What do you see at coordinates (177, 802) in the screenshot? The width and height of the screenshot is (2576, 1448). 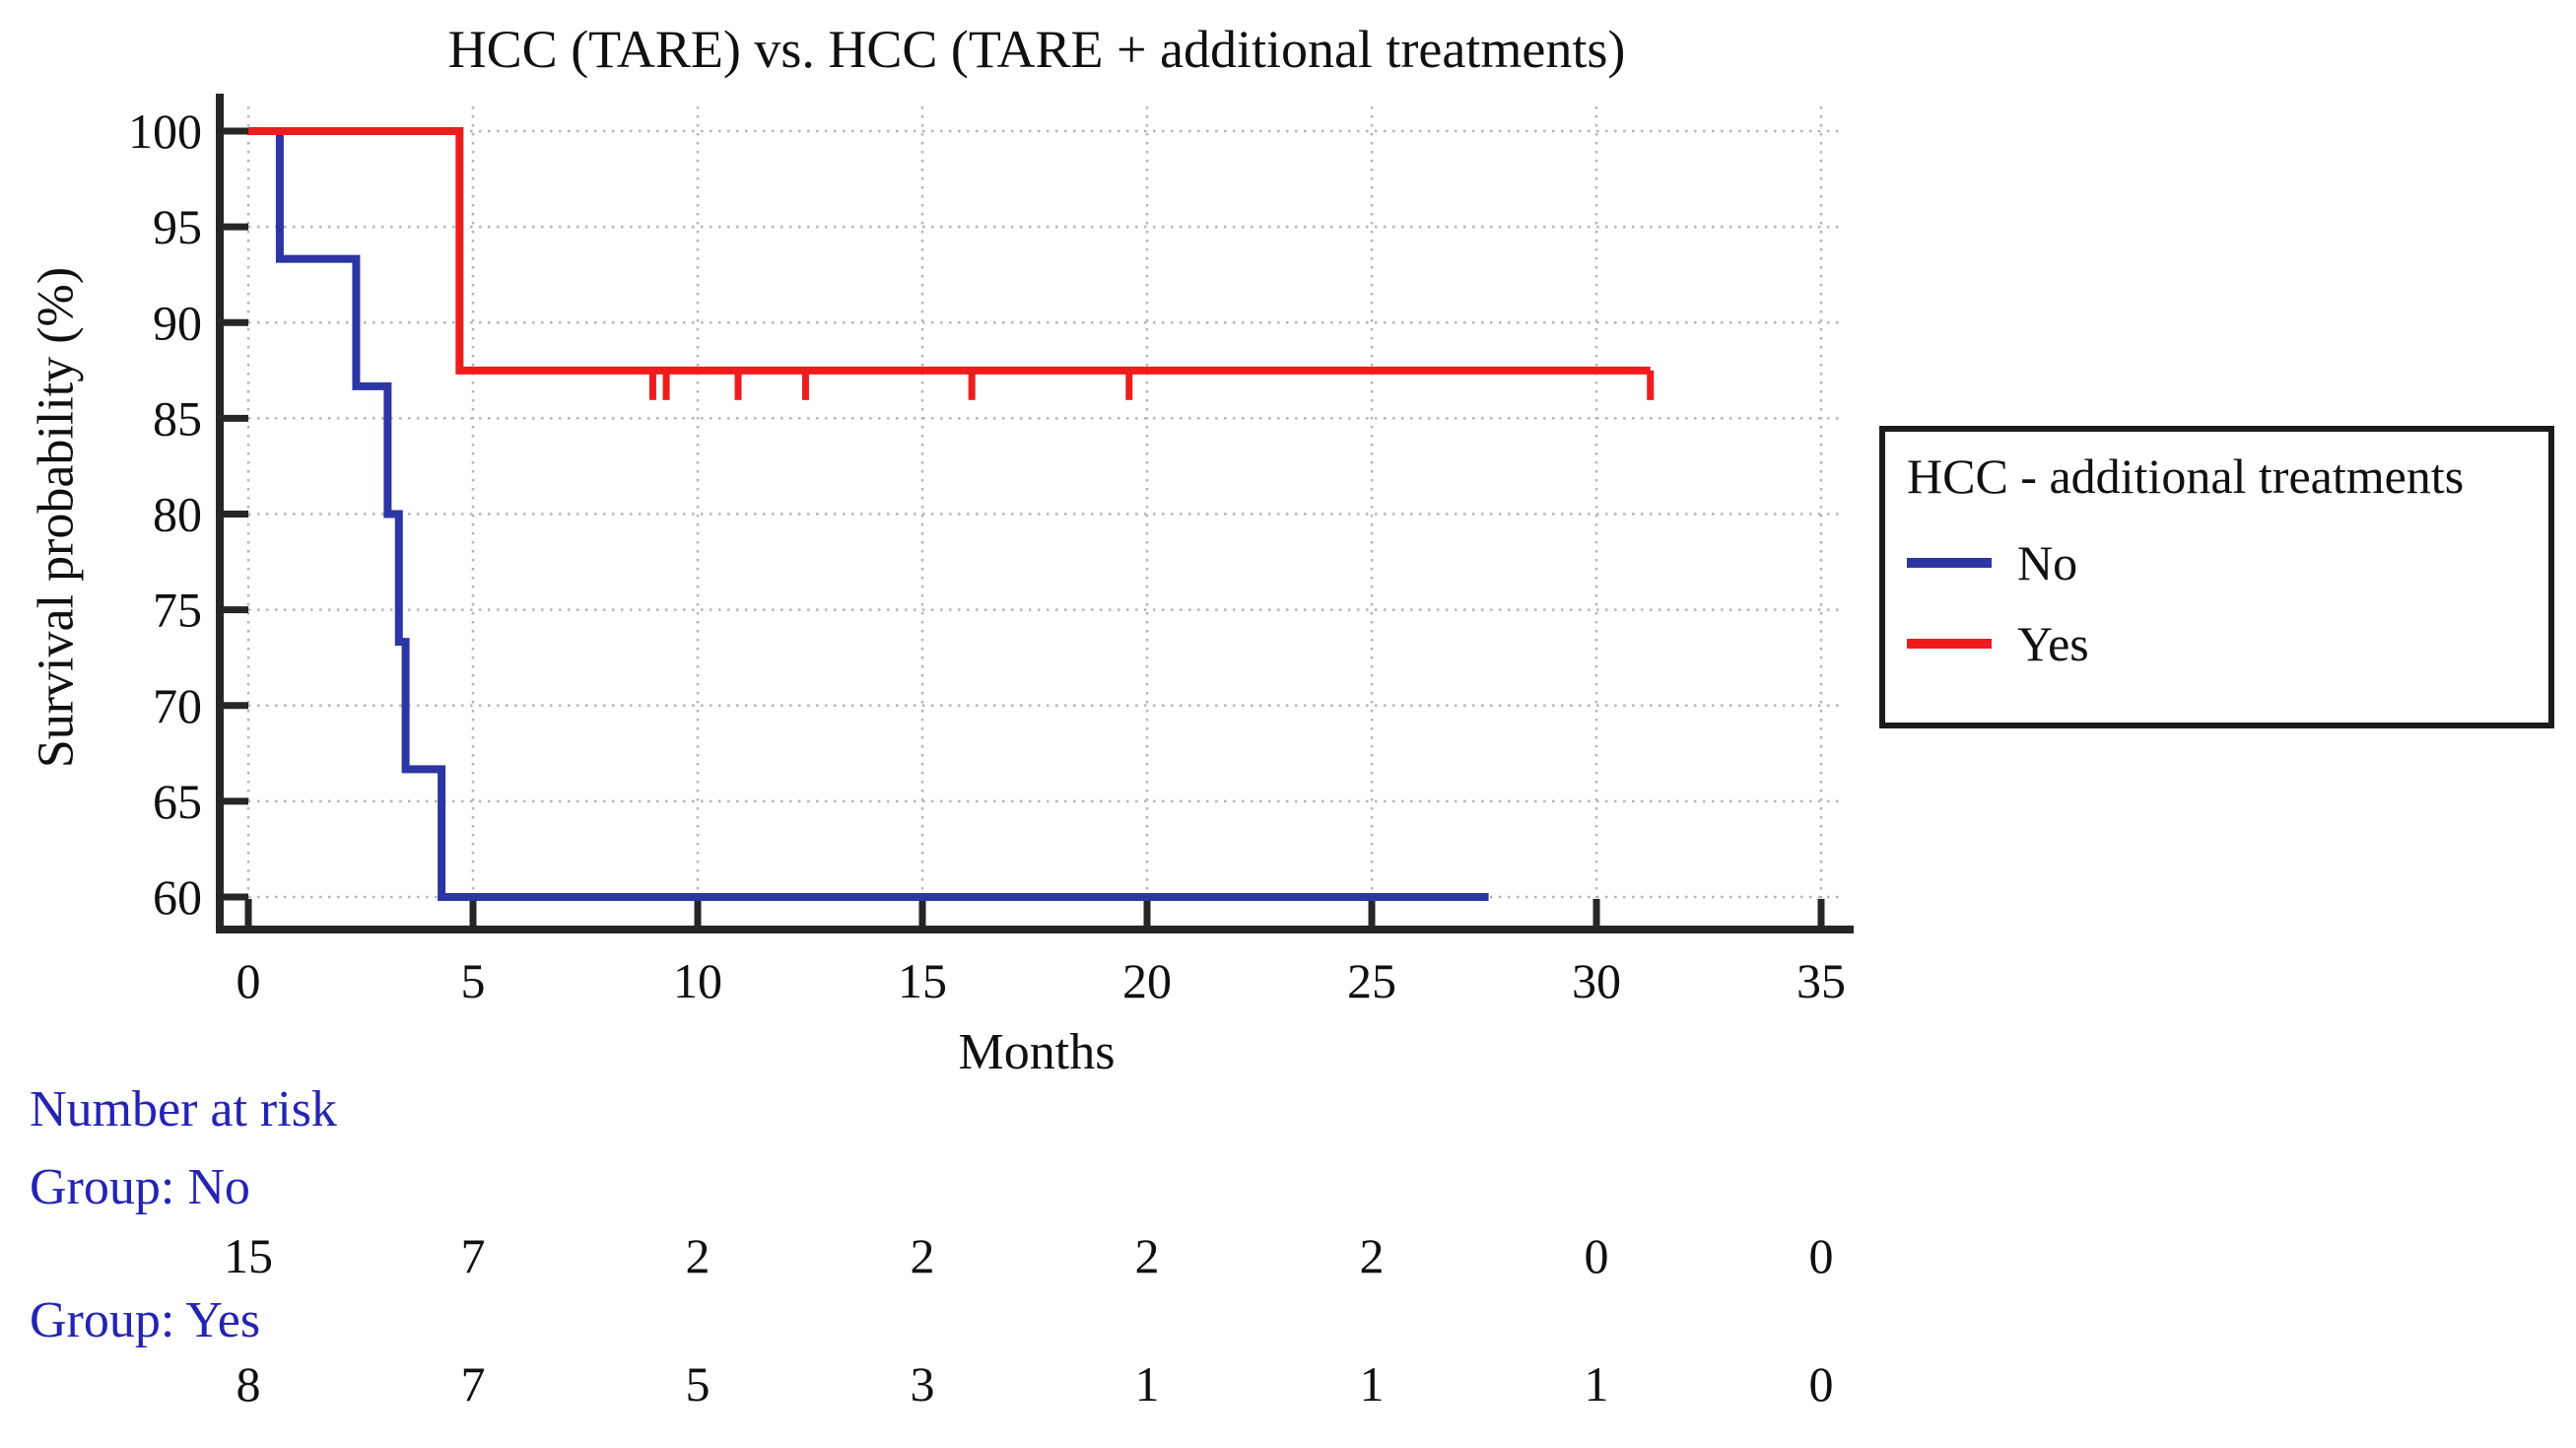 I see `y-tick-label: 65` at bounding box center [177, 802].